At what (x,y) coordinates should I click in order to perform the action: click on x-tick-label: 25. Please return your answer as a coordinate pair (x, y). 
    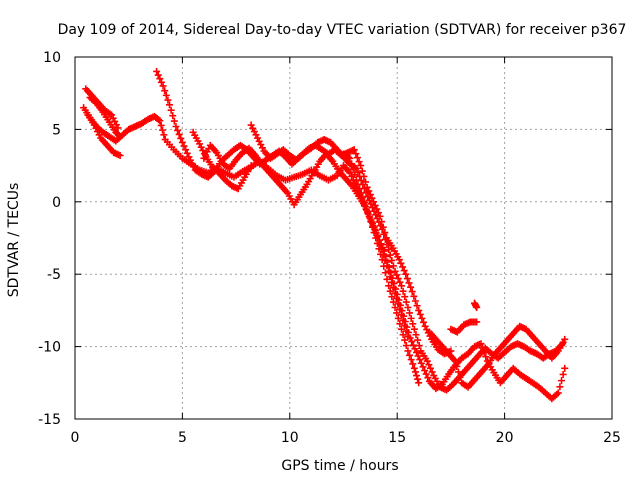
    Looking at the image, I should click on (612, 438).